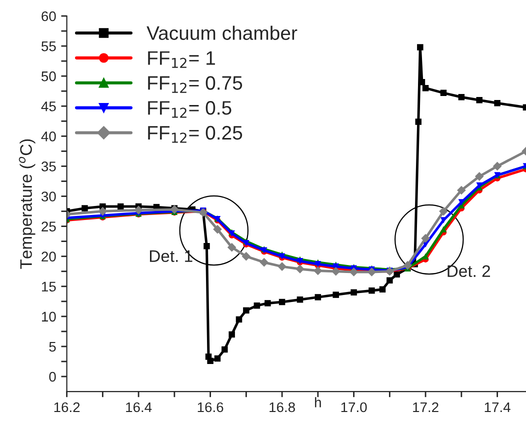 The width and height of the screenshot is (526, 421). What do you see at coordinates (48, 76) in the screenshot?
I see `y-tick-label: 50` at bounding box center [48, 76].